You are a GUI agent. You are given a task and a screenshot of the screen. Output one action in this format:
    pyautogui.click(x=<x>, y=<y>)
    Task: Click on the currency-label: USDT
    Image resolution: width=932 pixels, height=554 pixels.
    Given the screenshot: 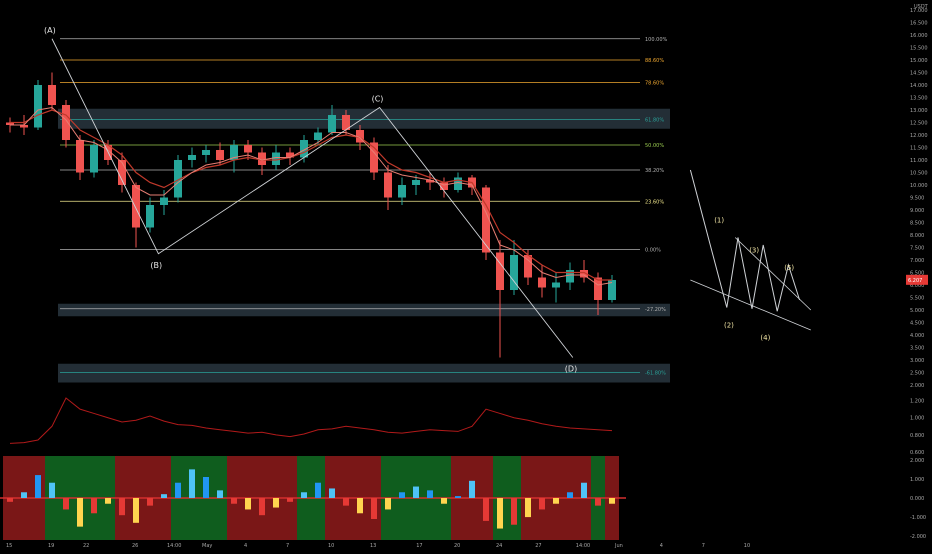 What is the action you would take?
    pyautogui.click(x=921, y=7)
    